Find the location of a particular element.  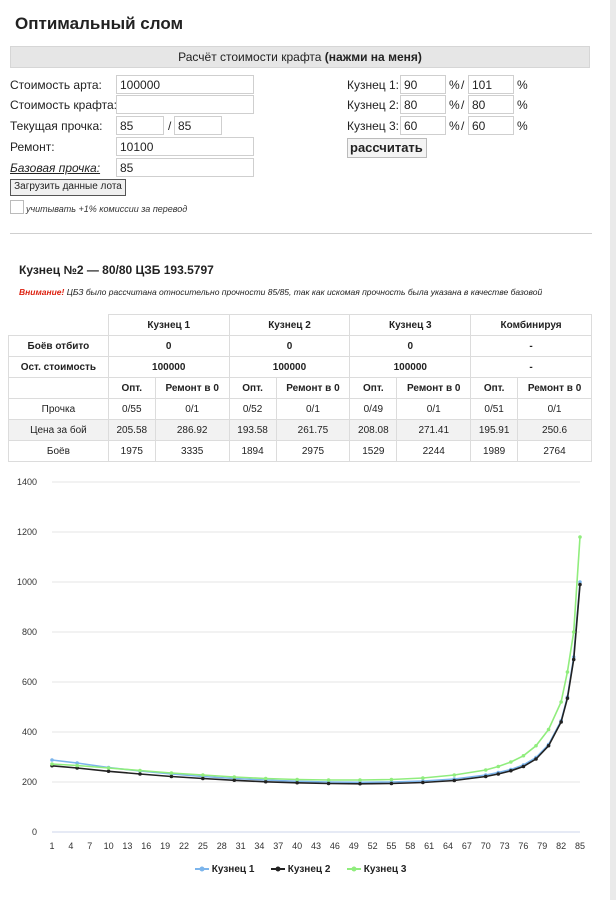

cell: 195.91 is located at coordinates (494, 430).